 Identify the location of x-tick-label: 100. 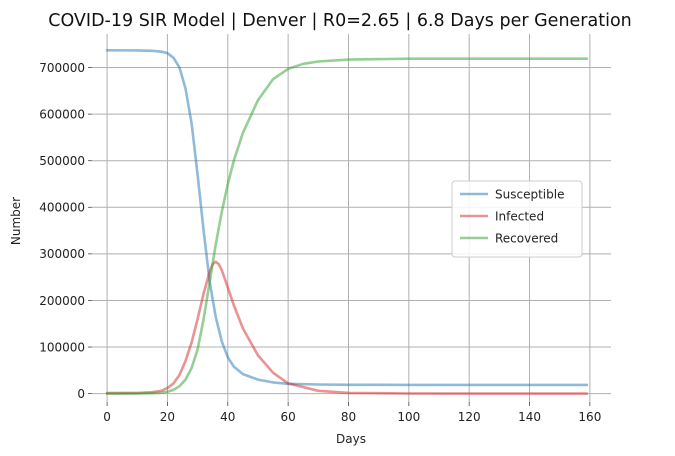
(408, 417).